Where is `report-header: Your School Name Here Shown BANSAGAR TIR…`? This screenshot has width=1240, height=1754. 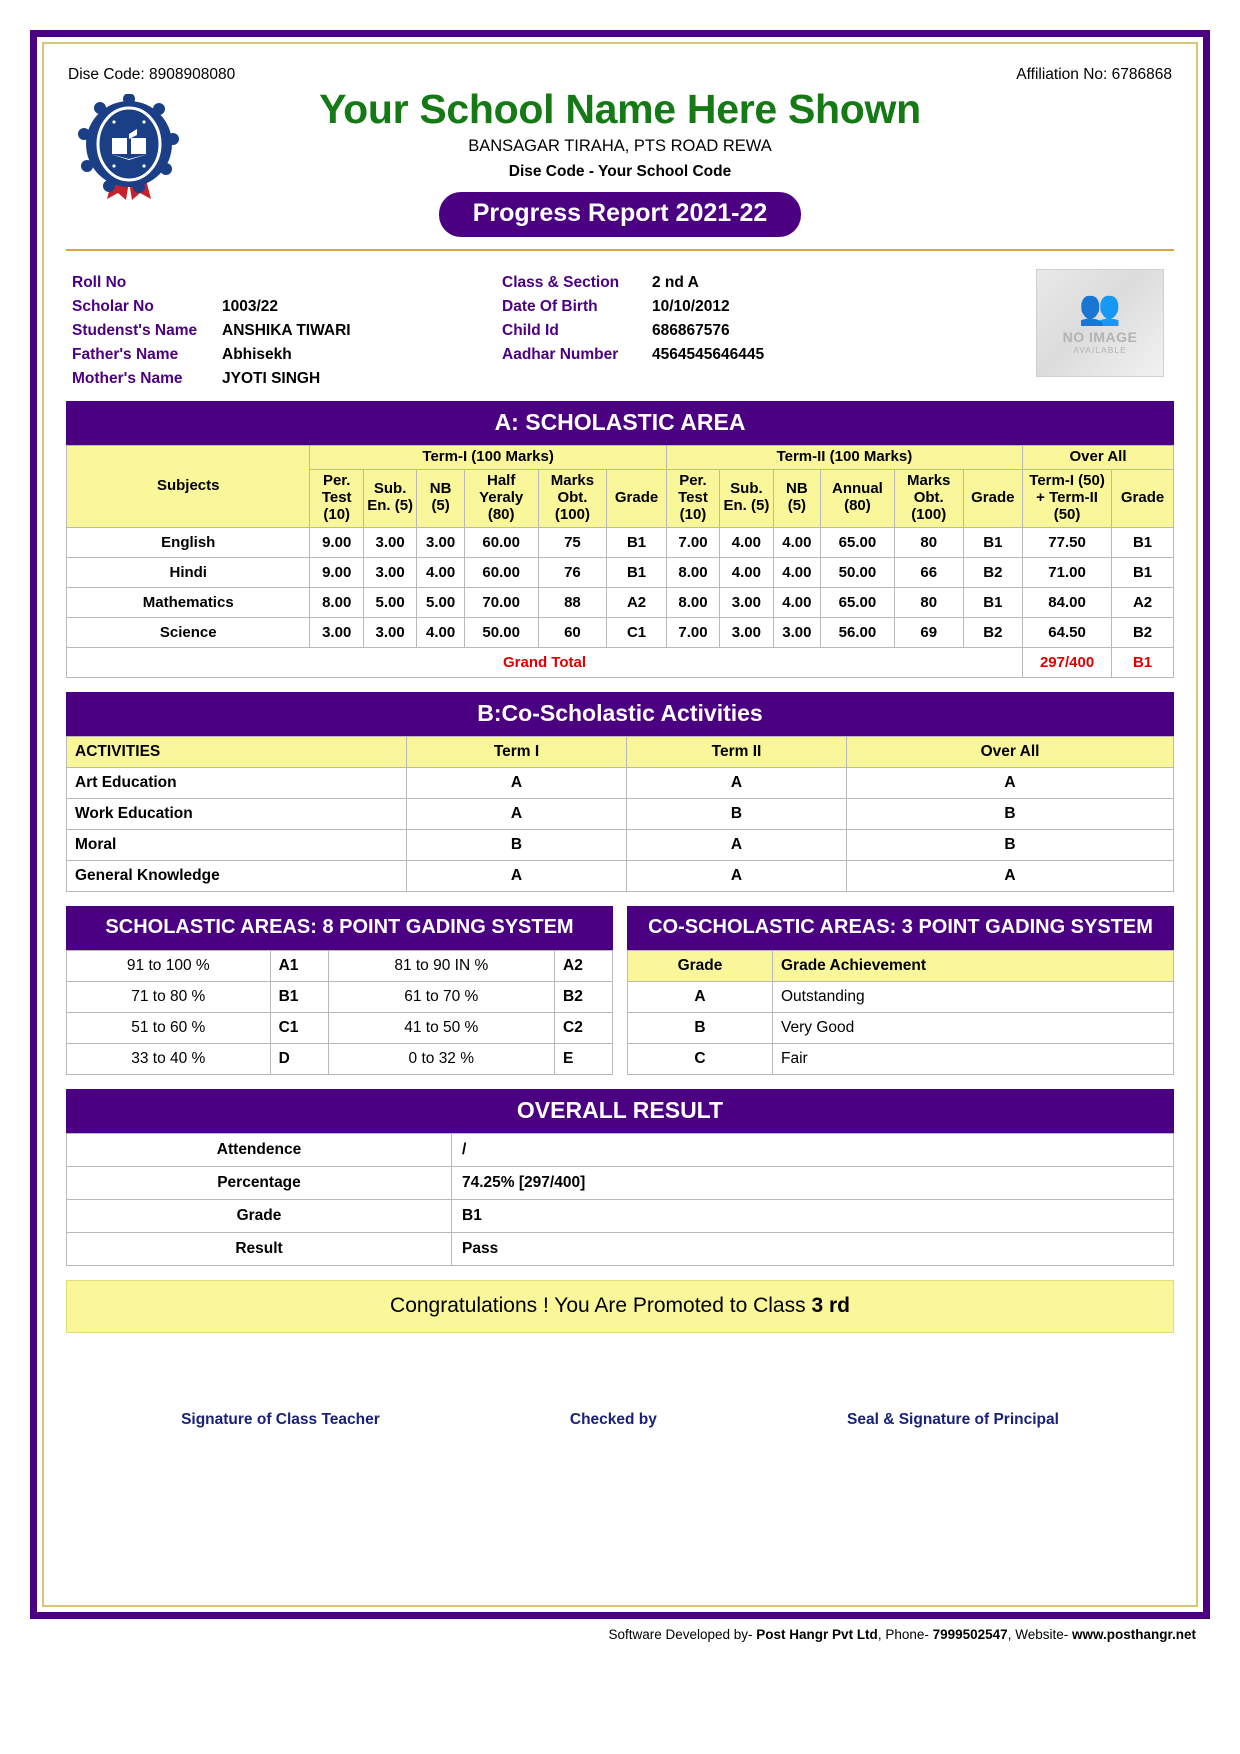
report-header: Your School Name Here Shown BANSAGAR TIR… is located at coordinates (620, 168).